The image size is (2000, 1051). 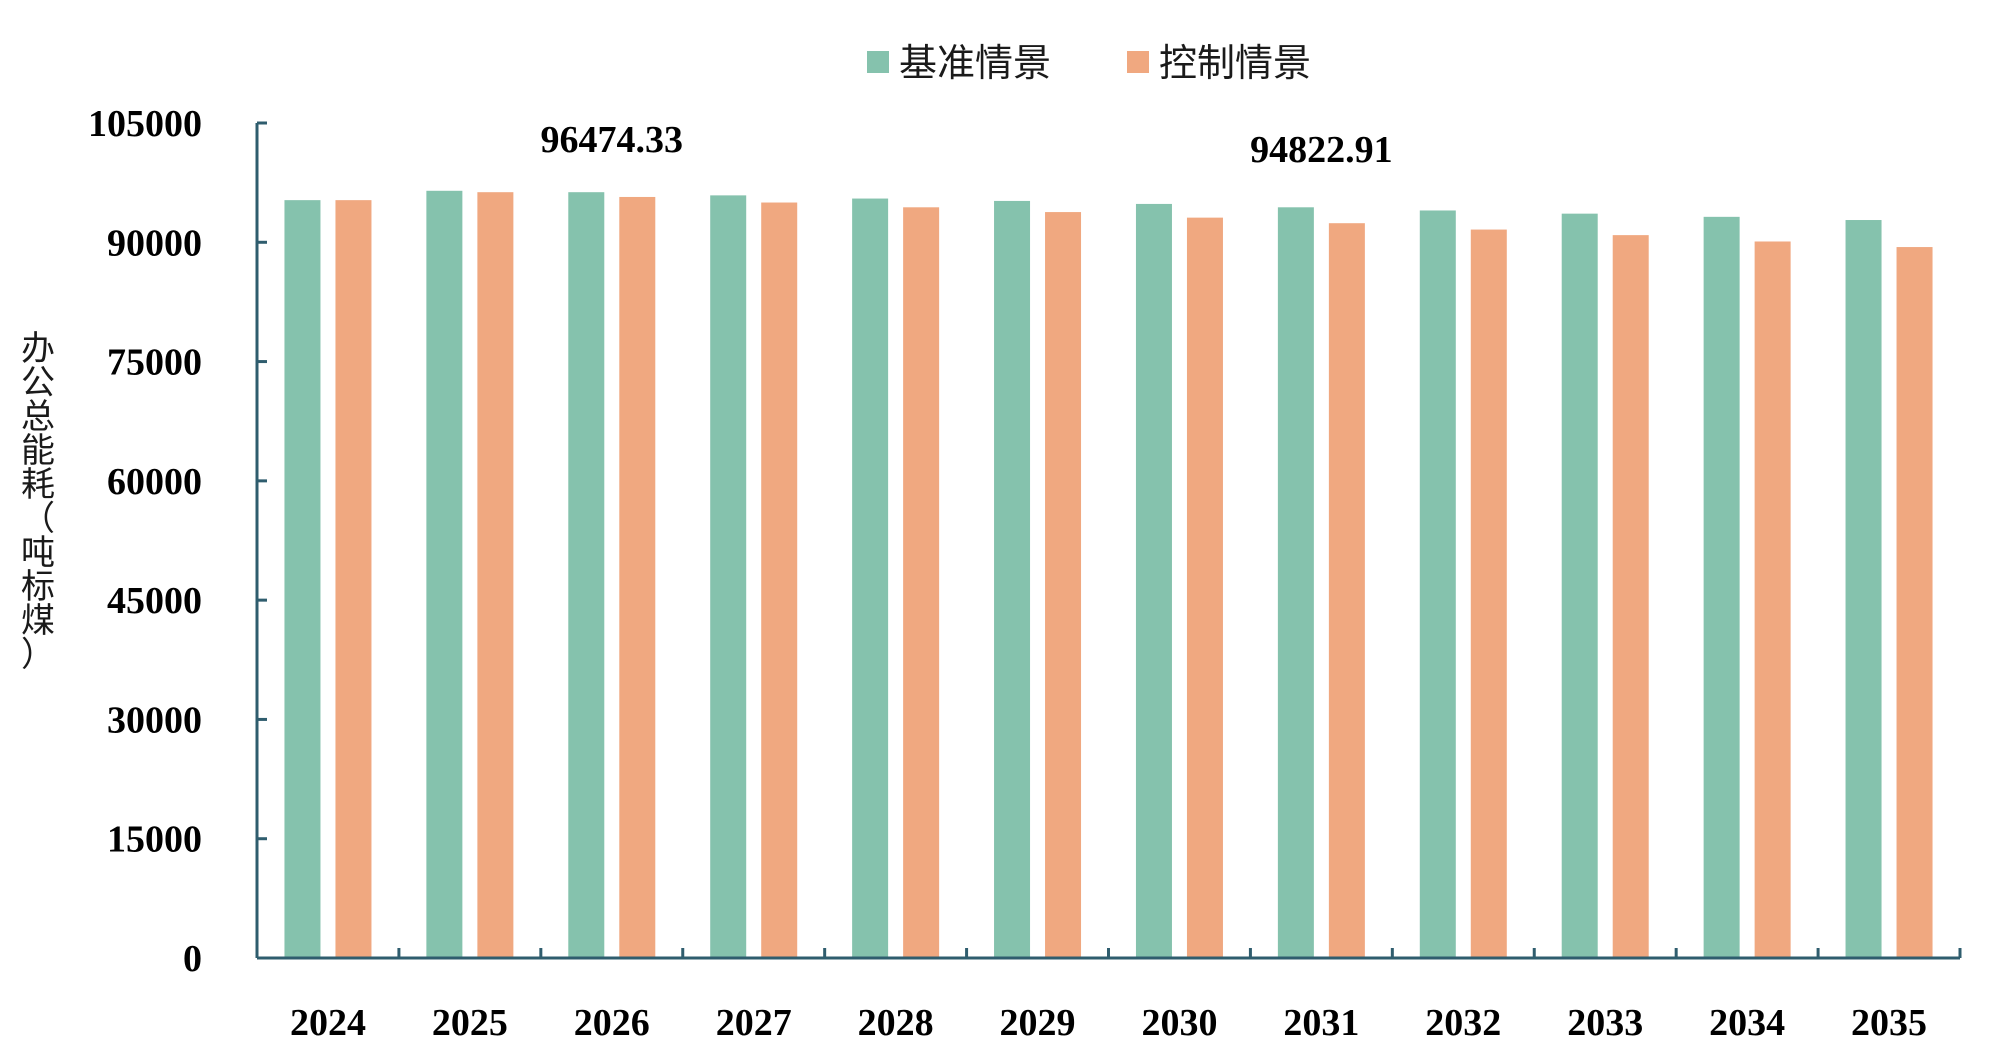 I want to click on x-tick-label: 2035, so click(x=1889, y=1023).